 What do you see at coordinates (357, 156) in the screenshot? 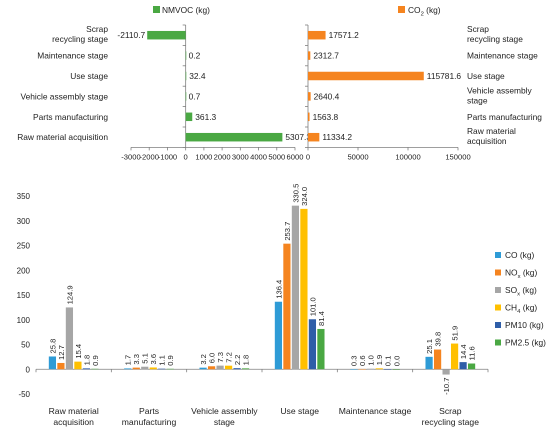
I see `co2-x-tick-label: 50000` at bounding box center [357, 156].